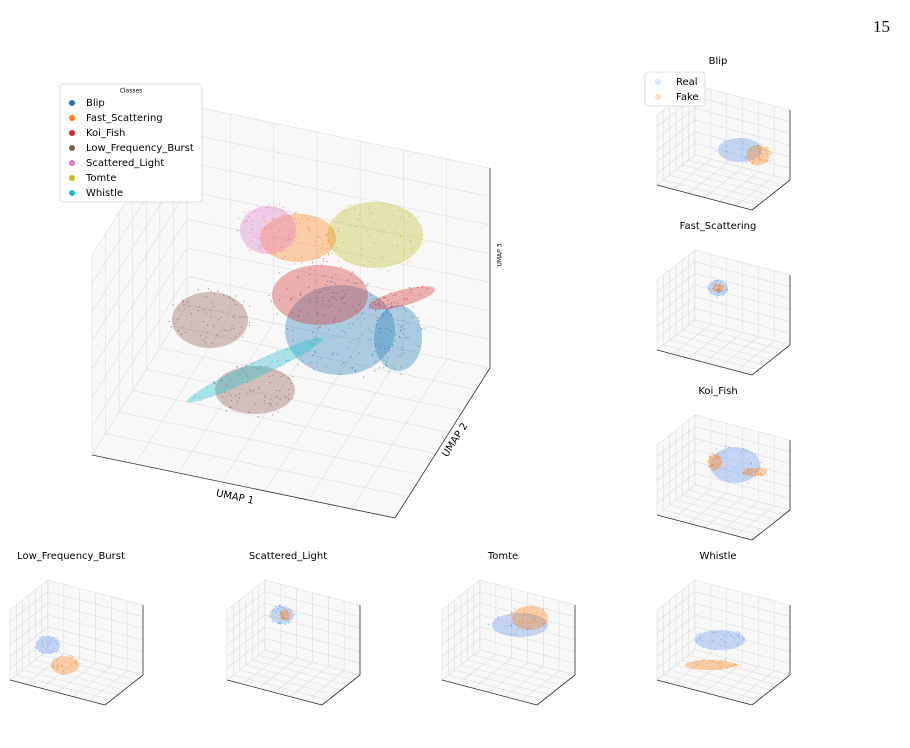 This screenshot has width=910, height=748. What do you see at coordinates (717, 556) in the screenshot?
I see `subplot-title: Whistle` at bounding box center [717, 556].